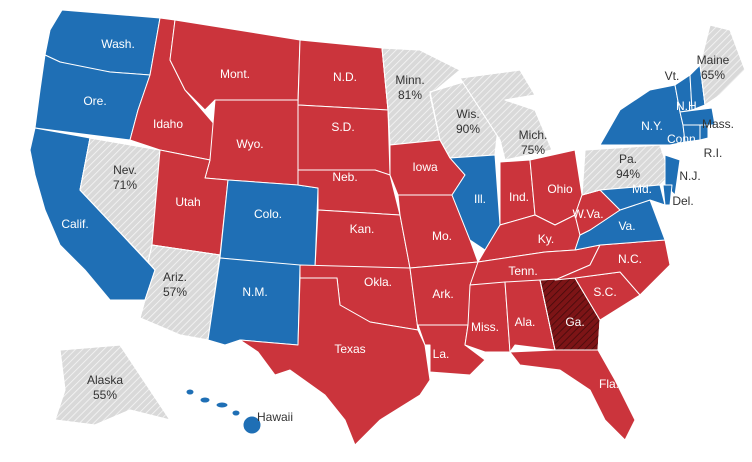  Describe the element at coordinates (533, 135) in the screenshot. I see `state-label: Mich.` at that location.